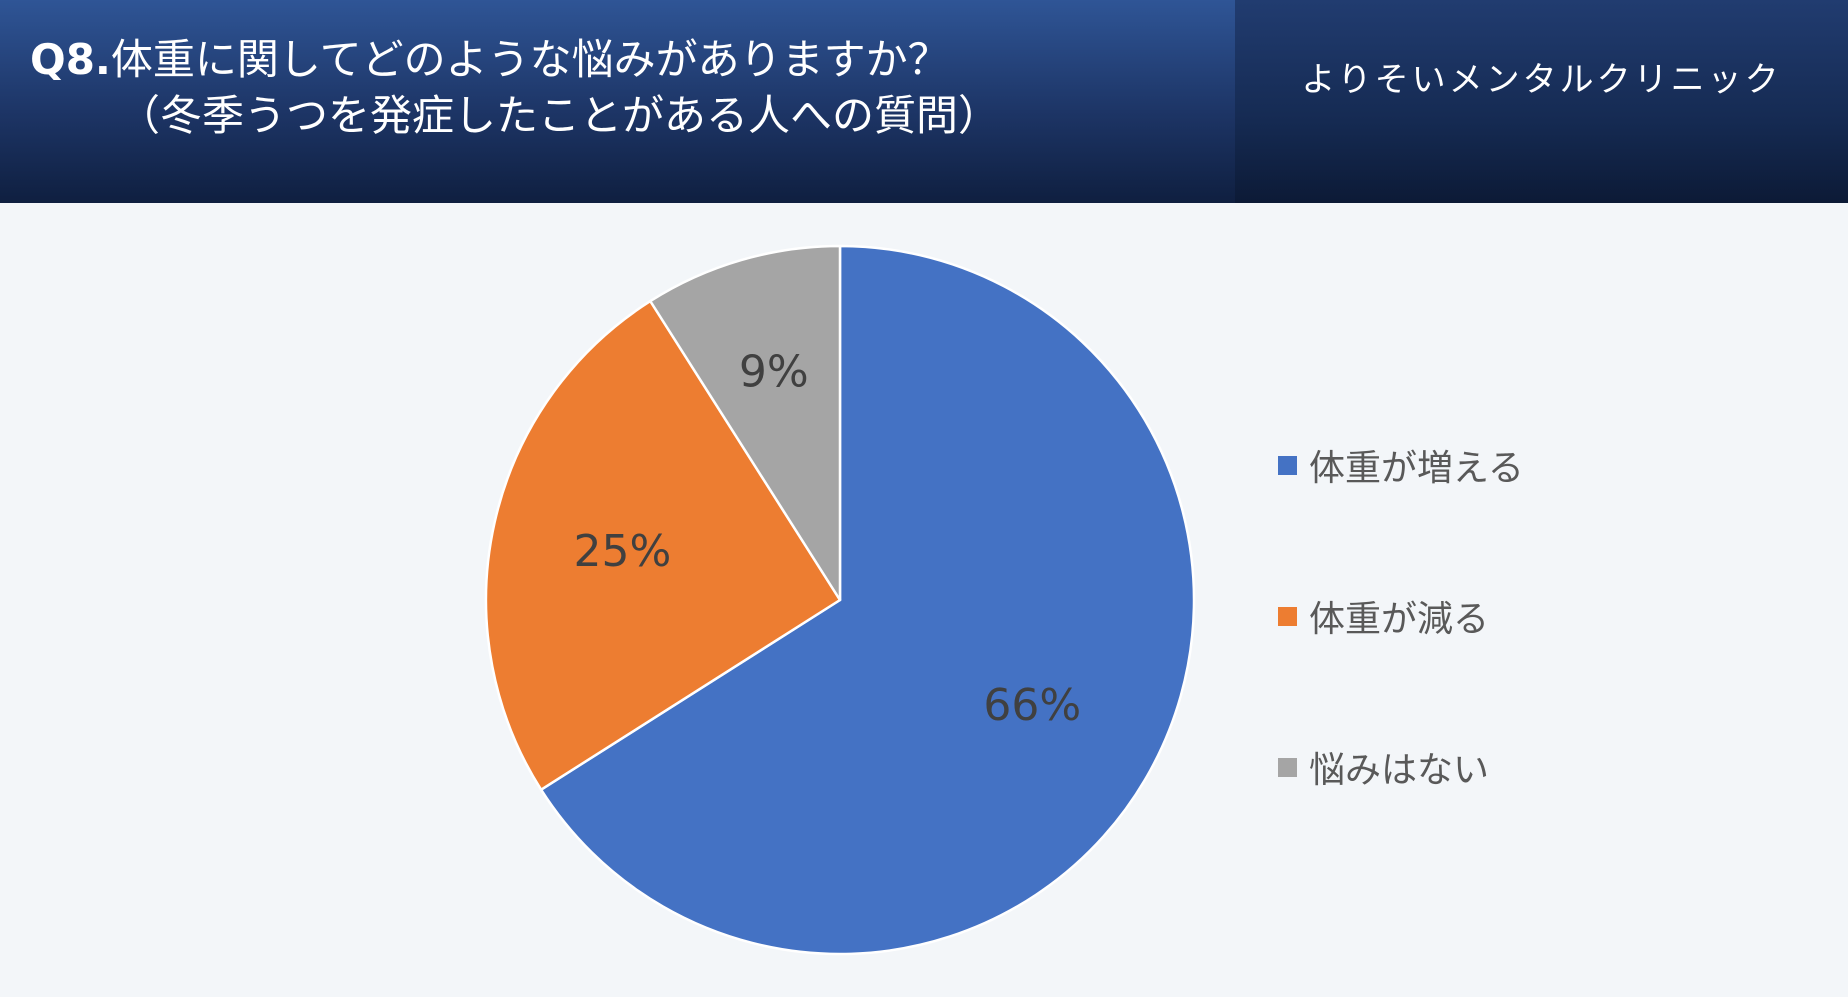 The image size is (1848, 997). I want to click on legend-item: 悩みはない, so click(1401, 767).